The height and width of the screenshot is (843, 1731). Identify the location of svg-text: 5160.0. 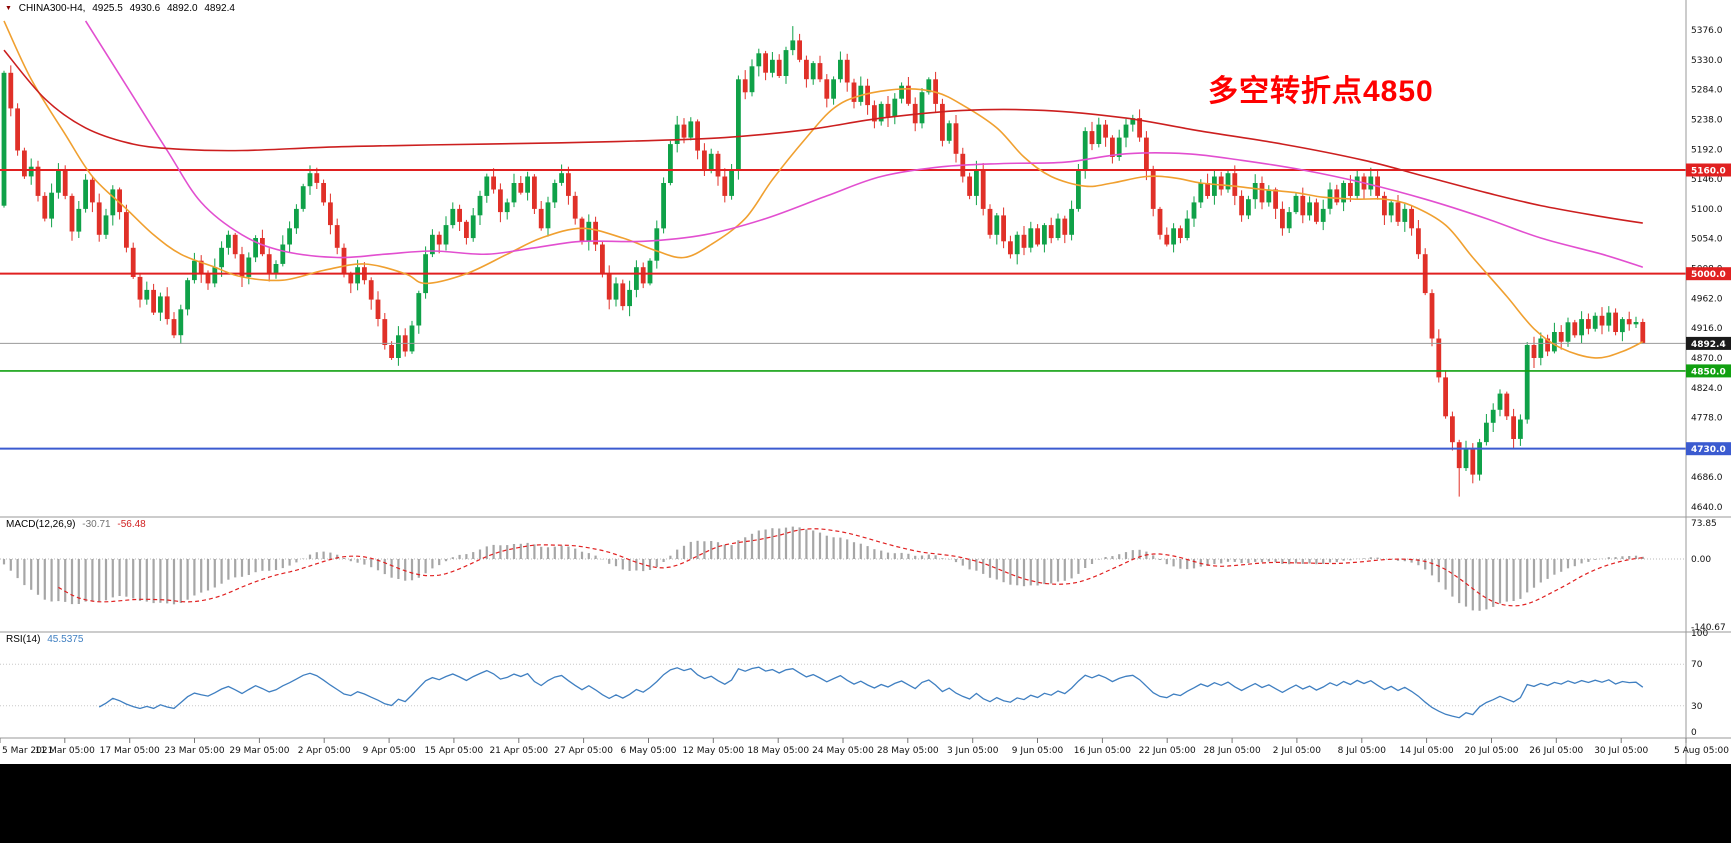
(1708, 172).